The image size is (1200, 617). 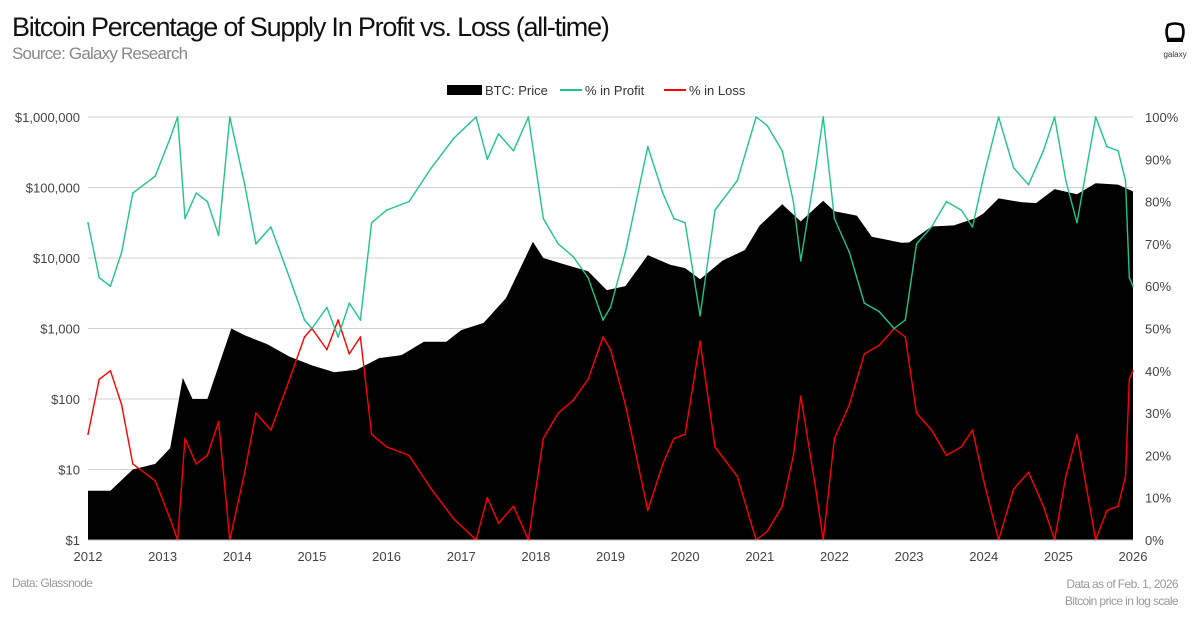 What do you see at coordinates (1122, 584) in the screenshot?
I see `data-as-of-note: Data as of Feb. 1, 2026` at bounding box center [1122, 584].